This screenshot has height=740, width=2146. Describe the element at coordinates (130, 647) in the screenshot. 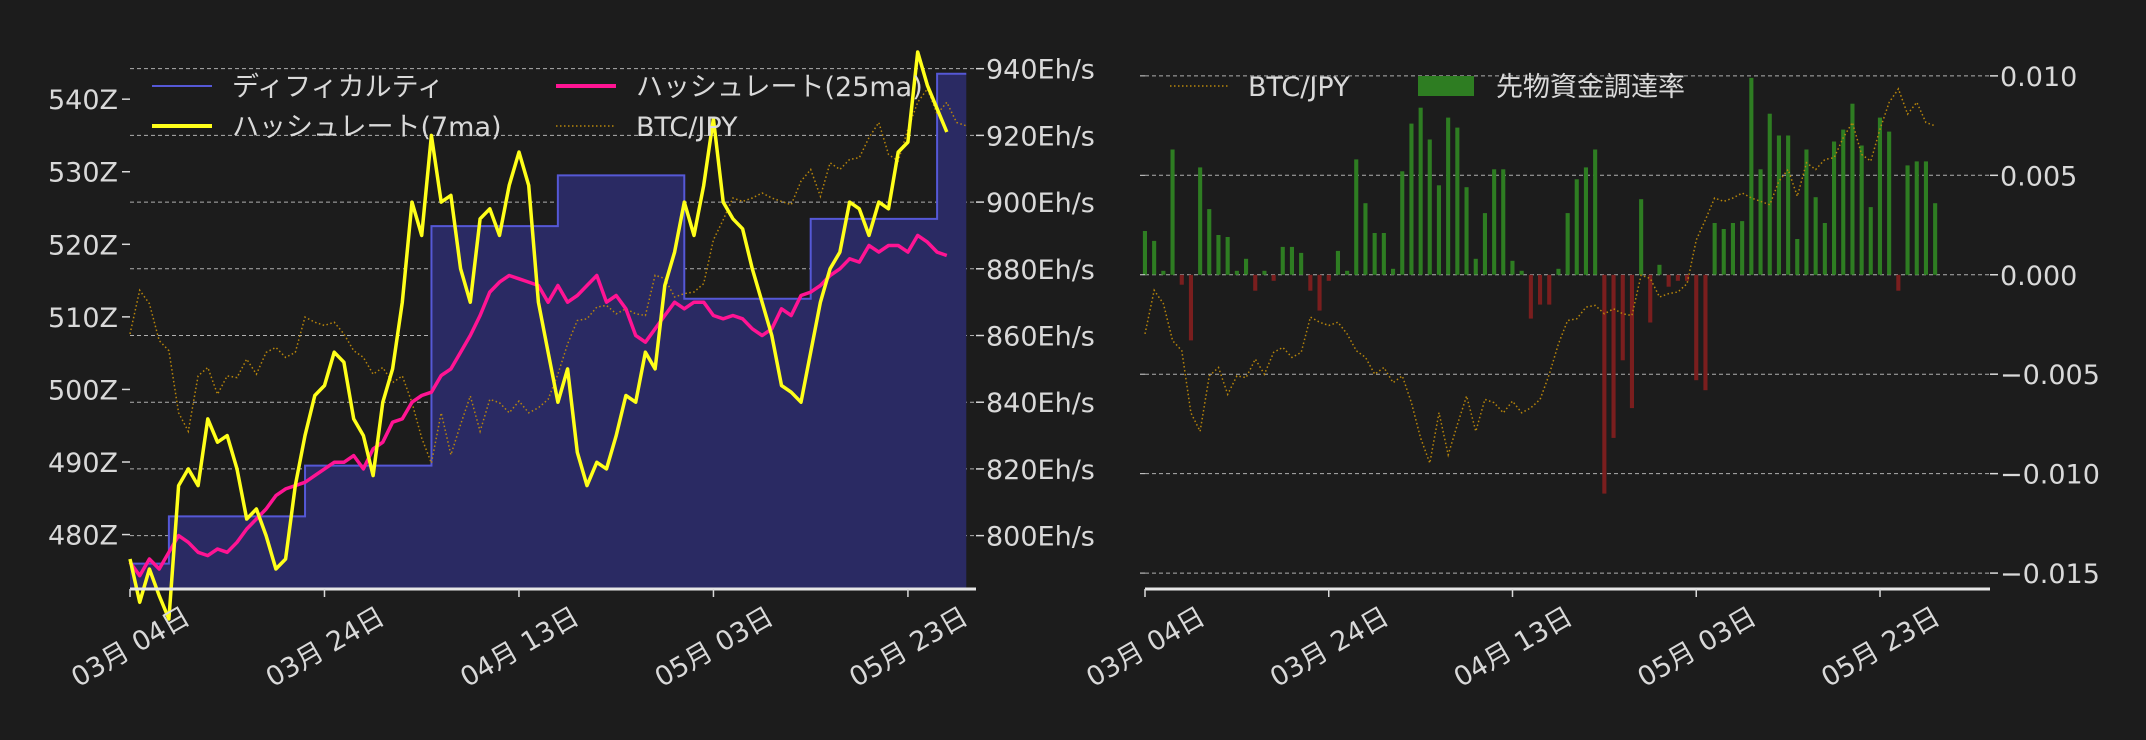

I see `x-tick-label: 03月 04日` at that location.